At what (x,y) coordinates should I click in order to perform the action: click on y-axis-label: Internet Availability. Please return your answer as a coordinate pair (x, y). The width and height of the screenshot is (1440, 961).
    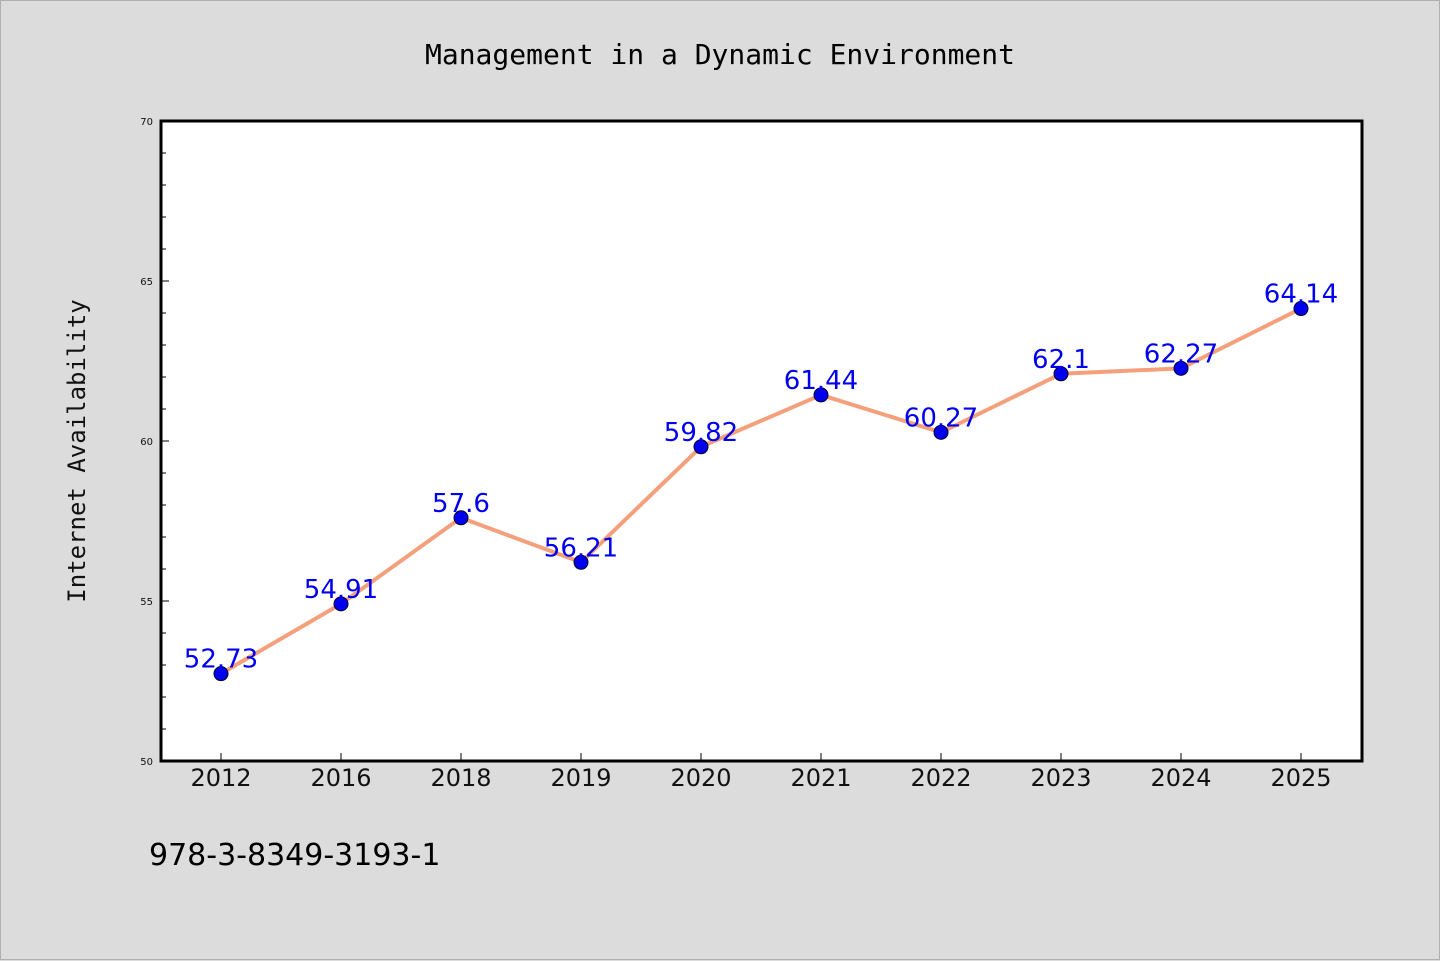
    Looking at the image, I should click on (77, 450).